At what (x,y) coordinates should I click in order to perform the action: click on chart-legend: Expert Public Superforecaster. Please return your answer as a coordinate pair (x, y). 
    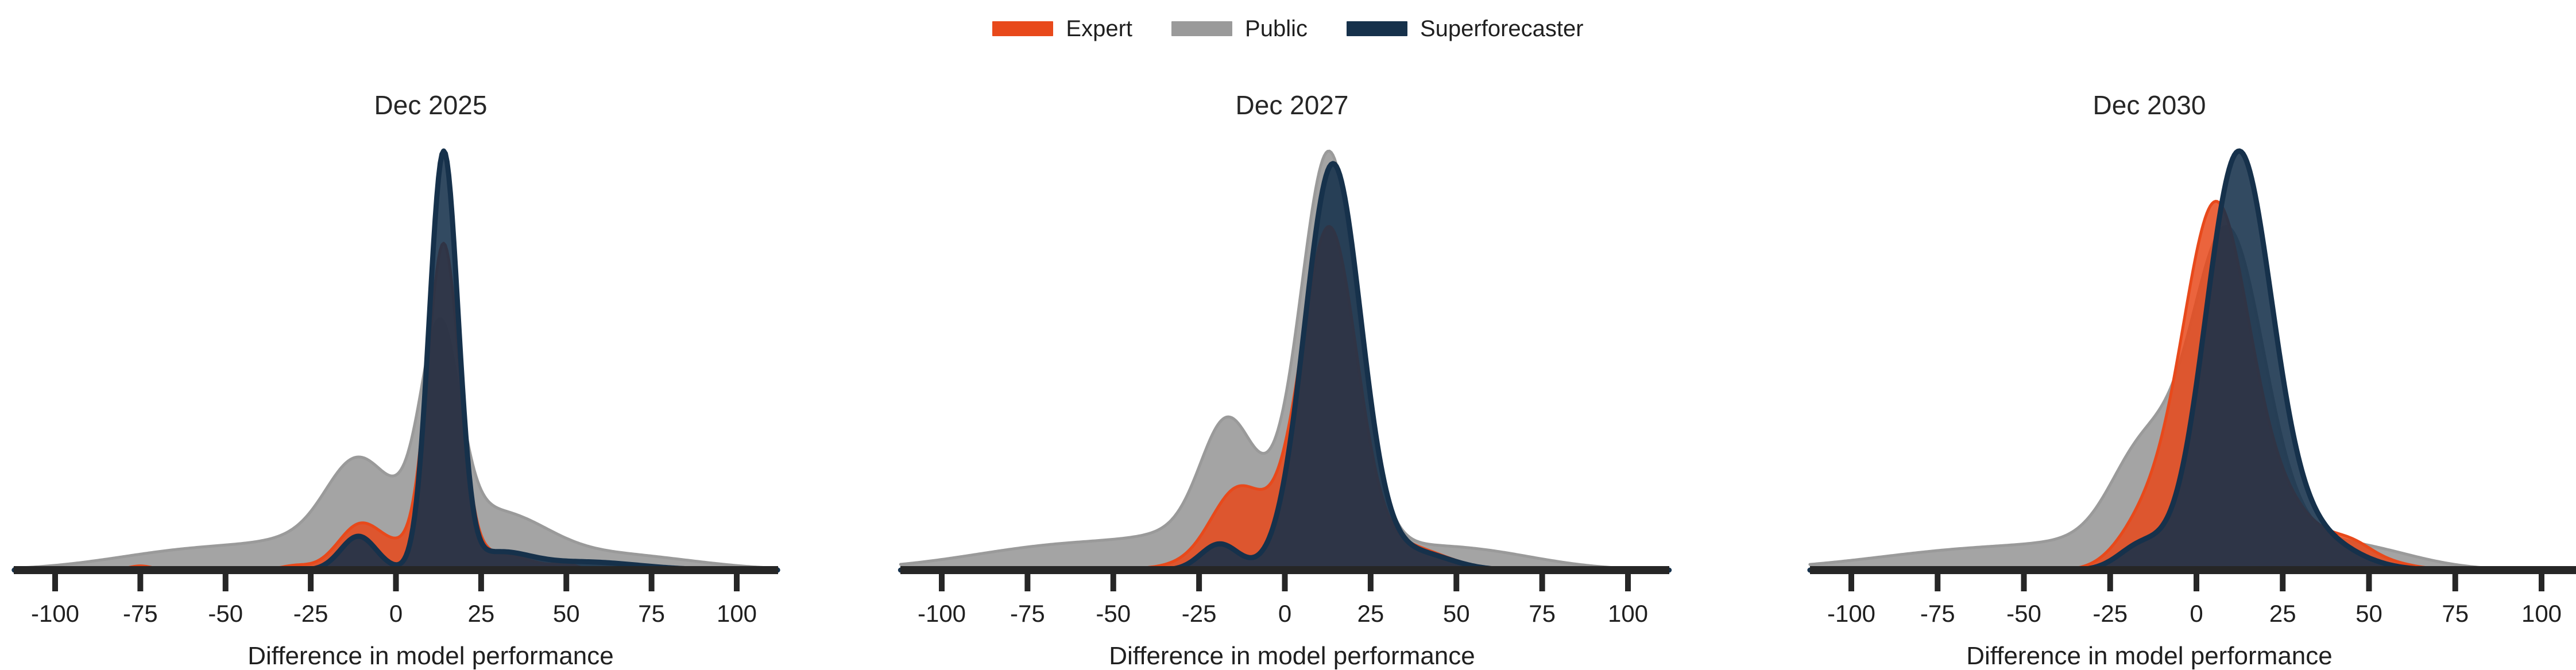
    Looking at the image, I should click on (1288, 28).